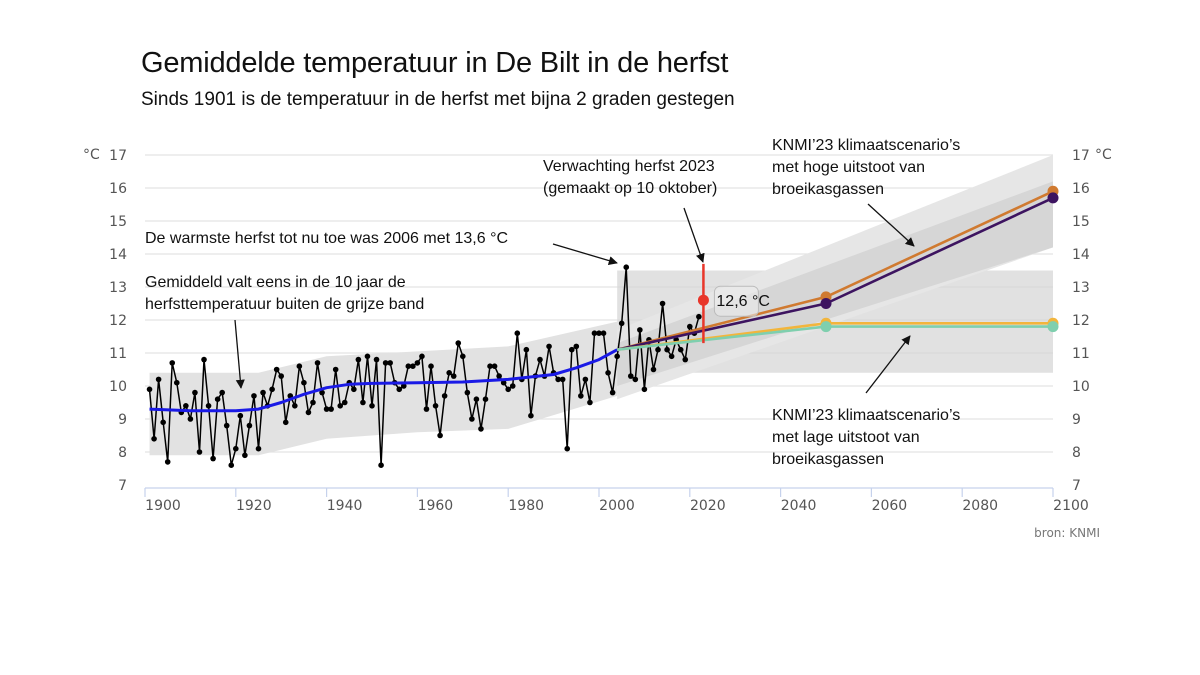 This screenshot has width=1200, height=675. Describe the element at coordinates (122, 420) in the screenshot. I see `y-tick-label-left: 9` at that location.